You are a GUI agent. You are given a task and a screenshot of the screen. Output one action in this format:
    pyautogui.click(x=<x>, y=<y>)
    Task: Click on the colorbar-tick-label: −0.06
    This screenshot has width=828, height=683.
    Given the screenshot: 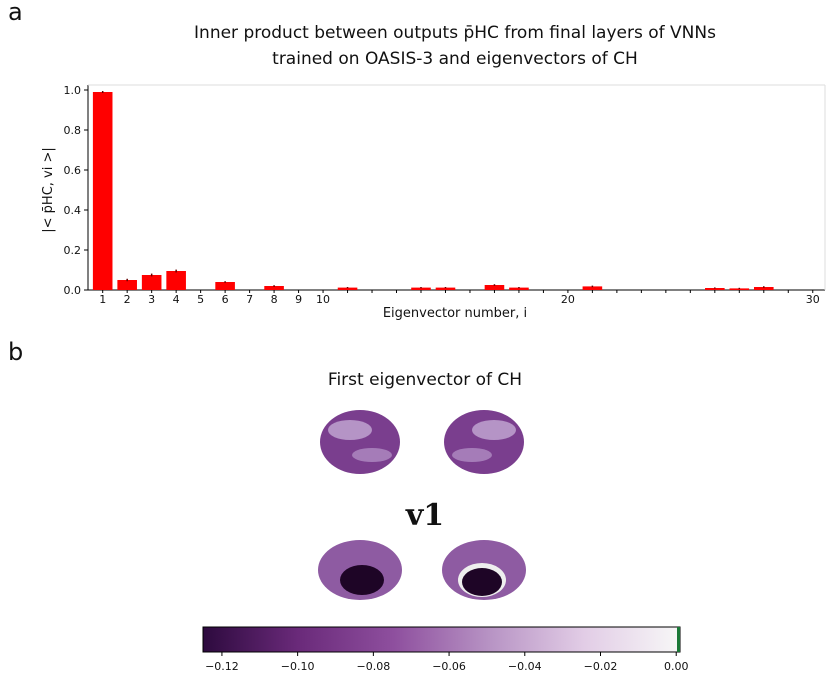 What is the action you would take?
    pyautogui.click(x=449, y=666)
    